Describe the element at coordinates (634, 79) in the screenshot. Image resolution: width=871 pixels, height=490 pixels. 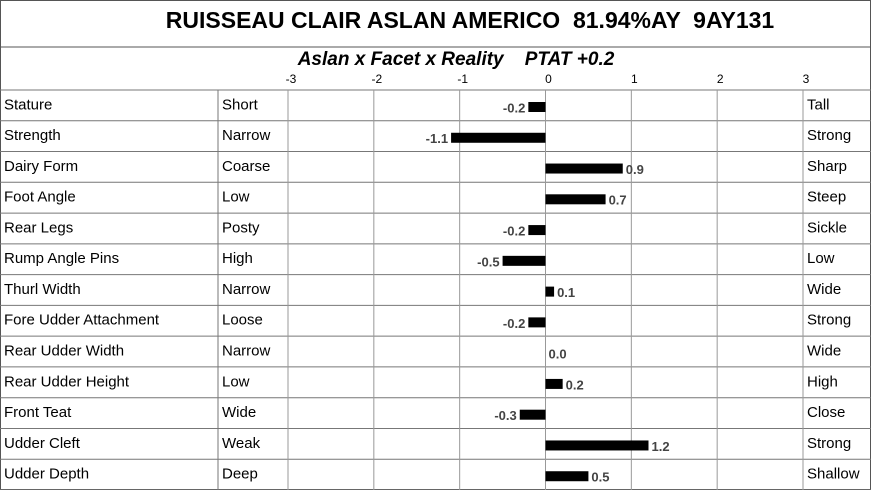
I see `x-tick-label: 1` at that location.